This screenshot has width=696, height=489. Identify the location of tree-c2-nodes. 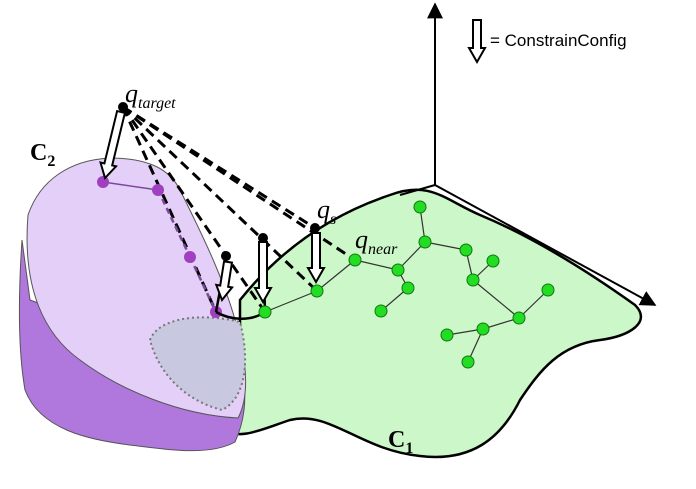
(159, 247).